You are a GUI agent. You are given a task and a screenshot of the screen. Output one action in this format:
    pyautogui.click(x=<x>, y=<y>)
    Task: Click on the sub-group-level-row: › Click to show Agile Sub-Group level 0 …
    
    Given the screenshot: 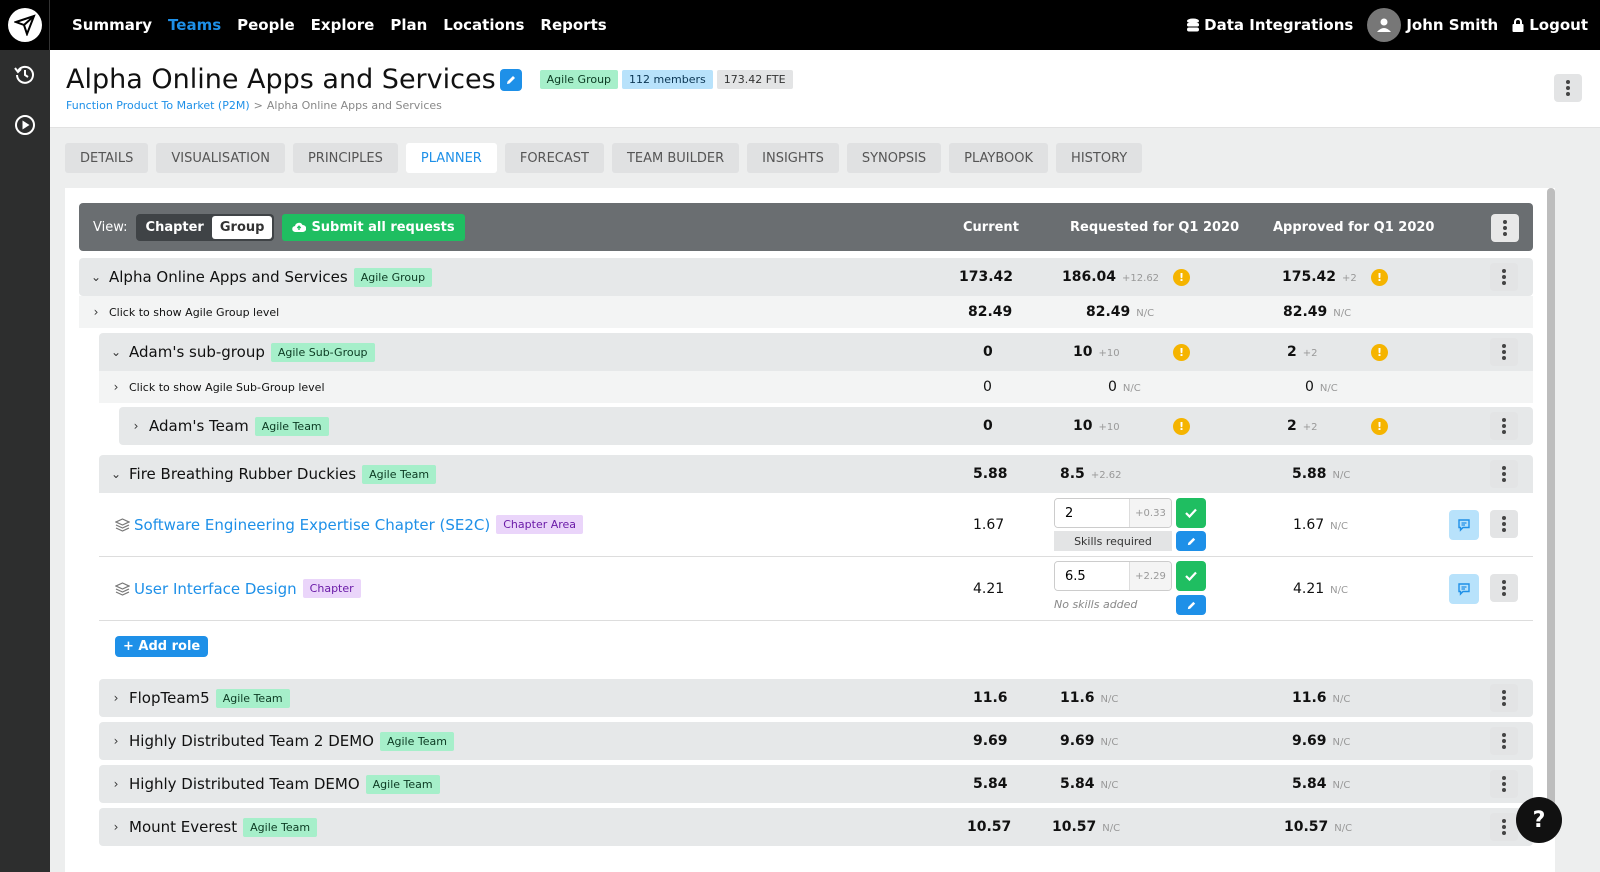 What is the action you would take?
    pyautogui.click(x=816, y=387)
    